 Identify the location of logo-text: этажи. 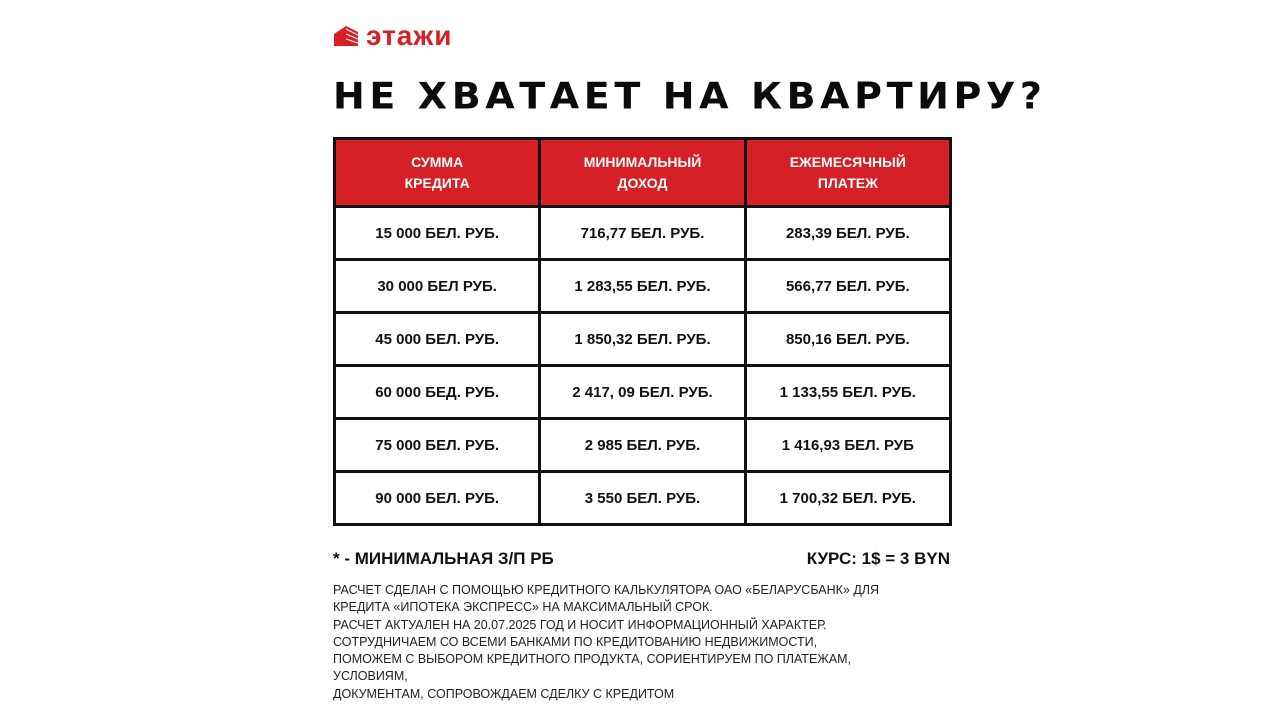
(409, 35).